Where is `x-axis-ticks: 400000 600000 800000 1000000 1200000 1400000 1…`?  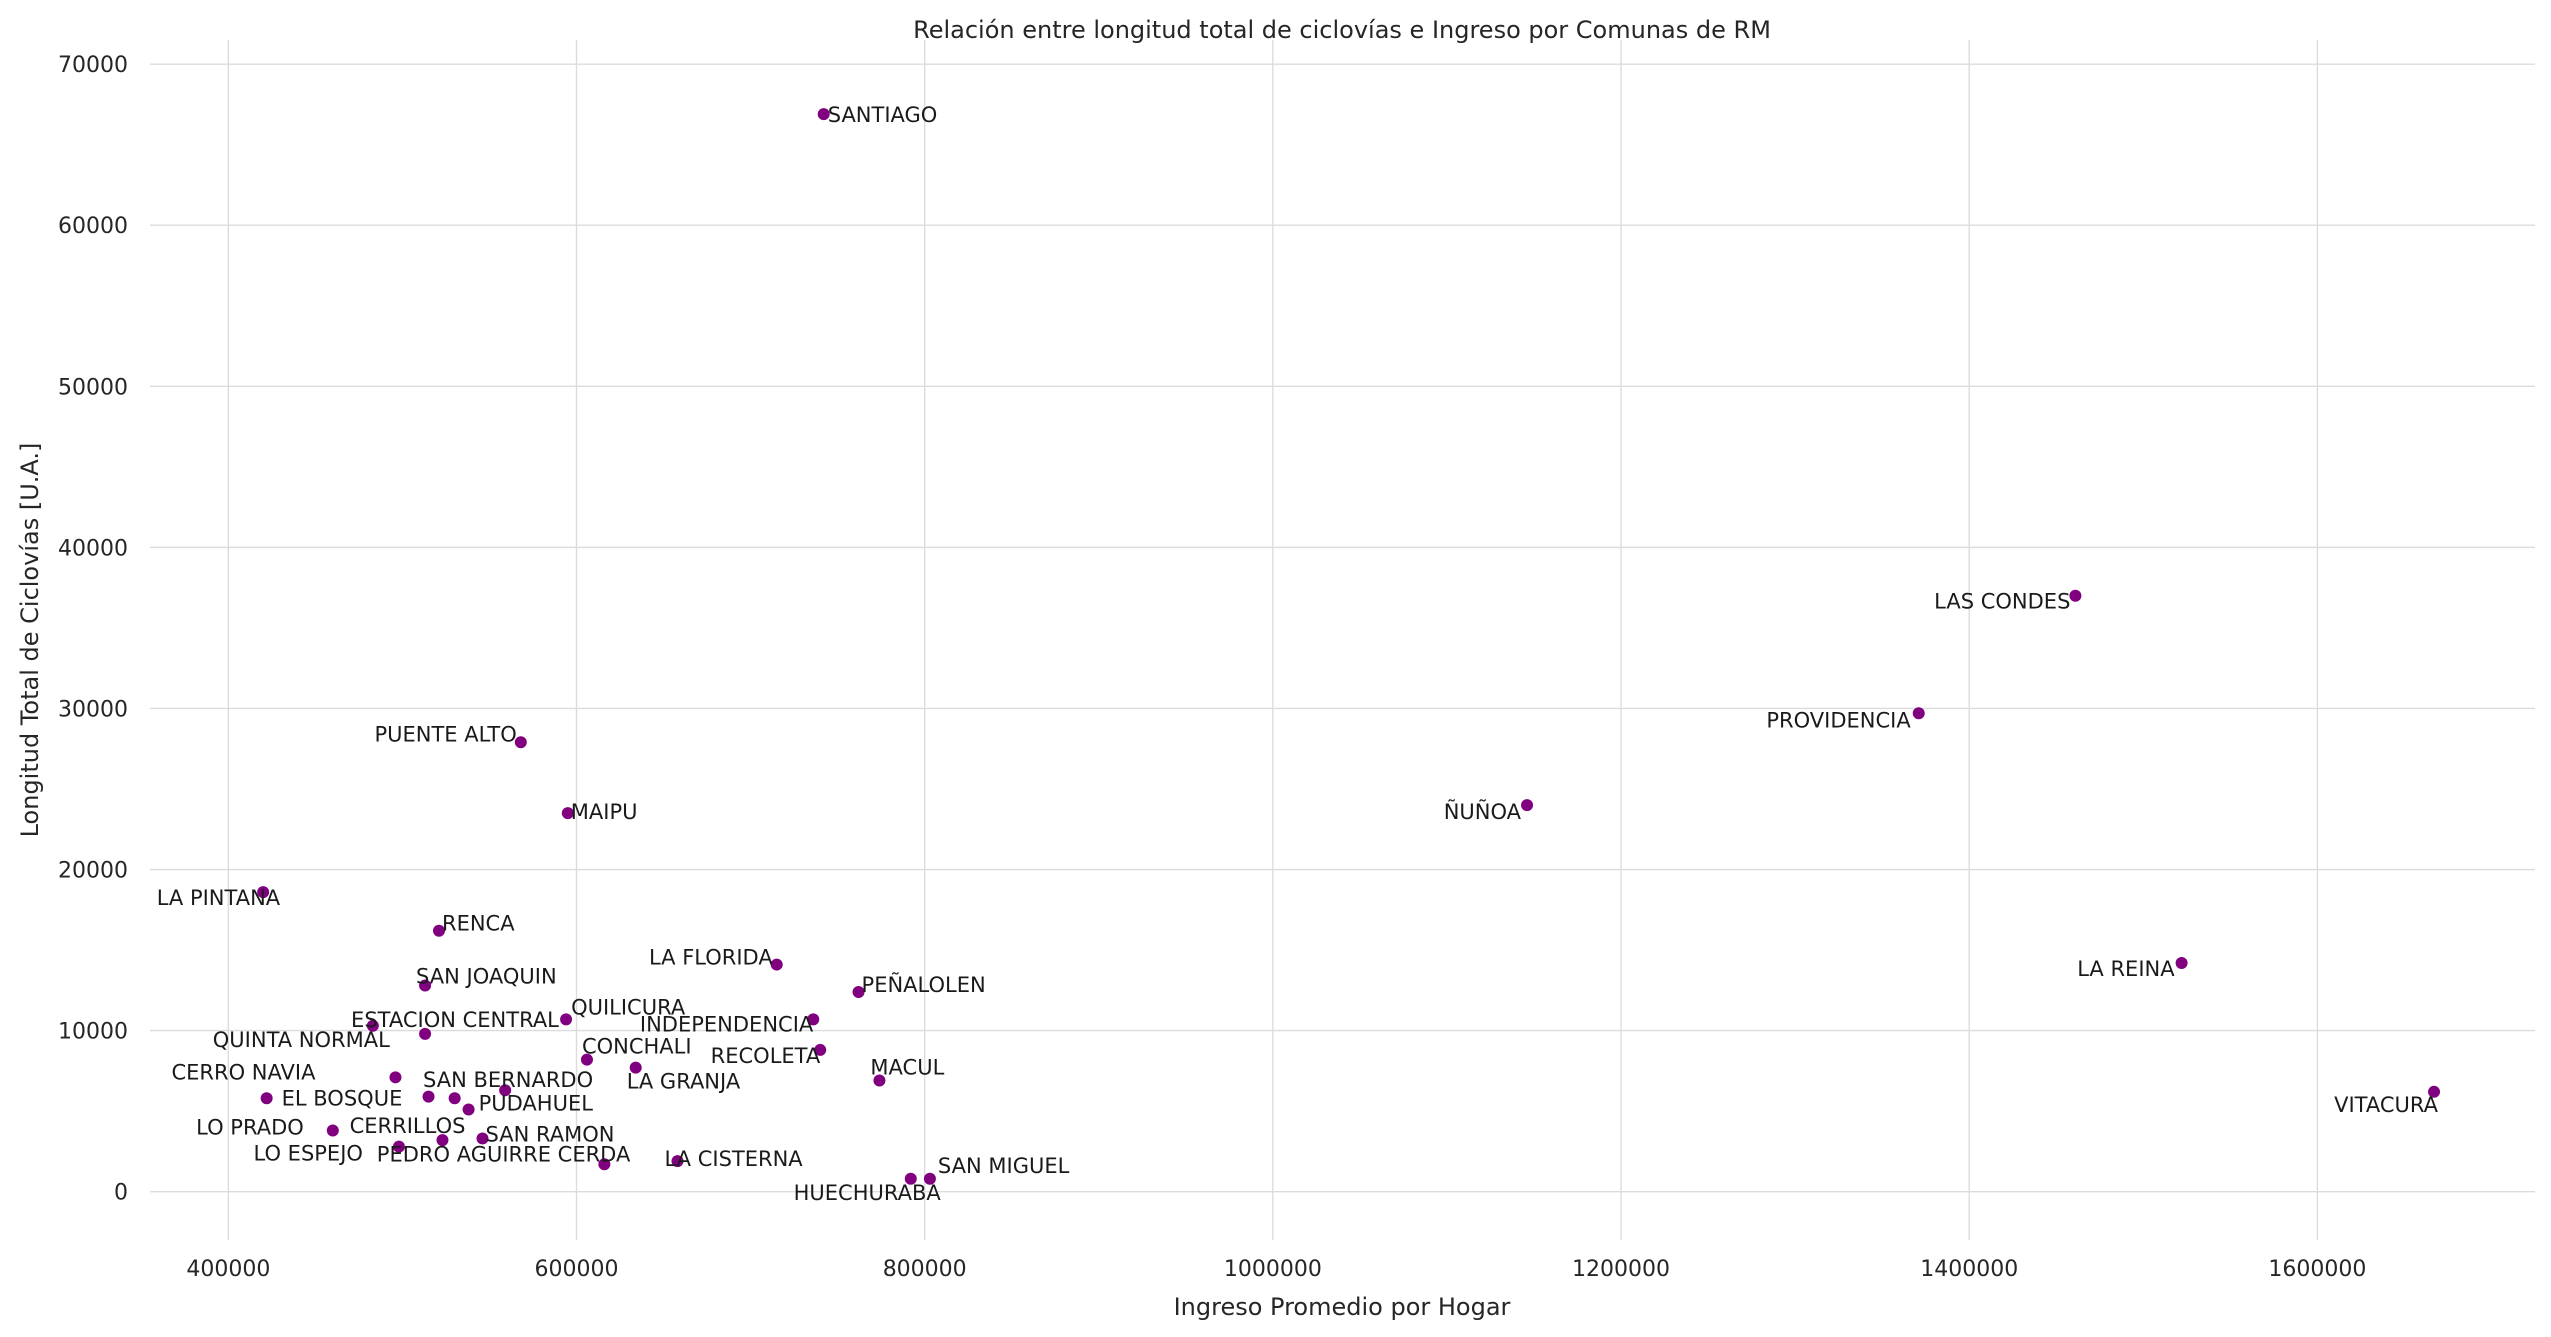
x-axis-ticks: 400000 600000 800000 1000000 1200000 1400000 1… is located at coordinates (1276, 1269).